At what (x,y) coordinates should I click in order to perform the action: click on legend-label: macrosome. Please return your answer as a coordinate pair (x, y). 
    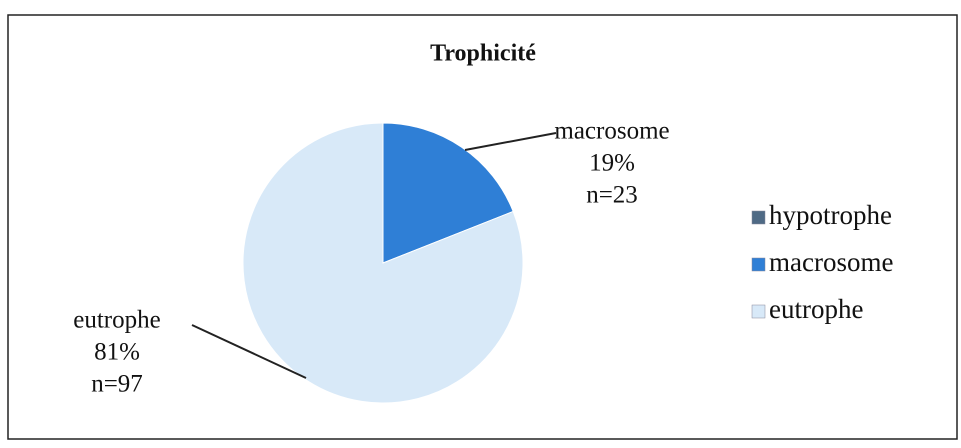
    Looking at the image, I should click on (831, 262).